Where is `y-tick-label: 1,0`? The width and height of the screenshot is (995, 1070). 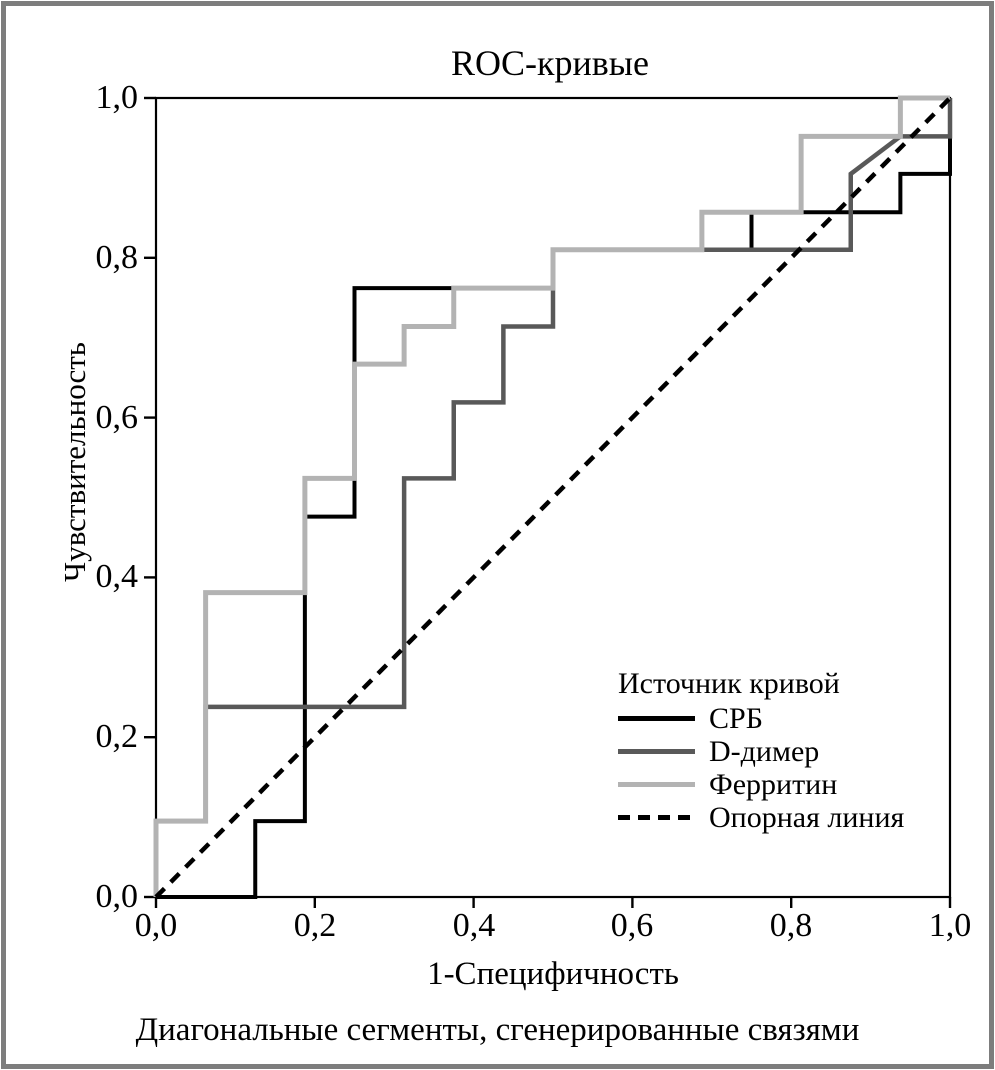
y-tick-label: 1,0 is located at coordinates (117, 97).